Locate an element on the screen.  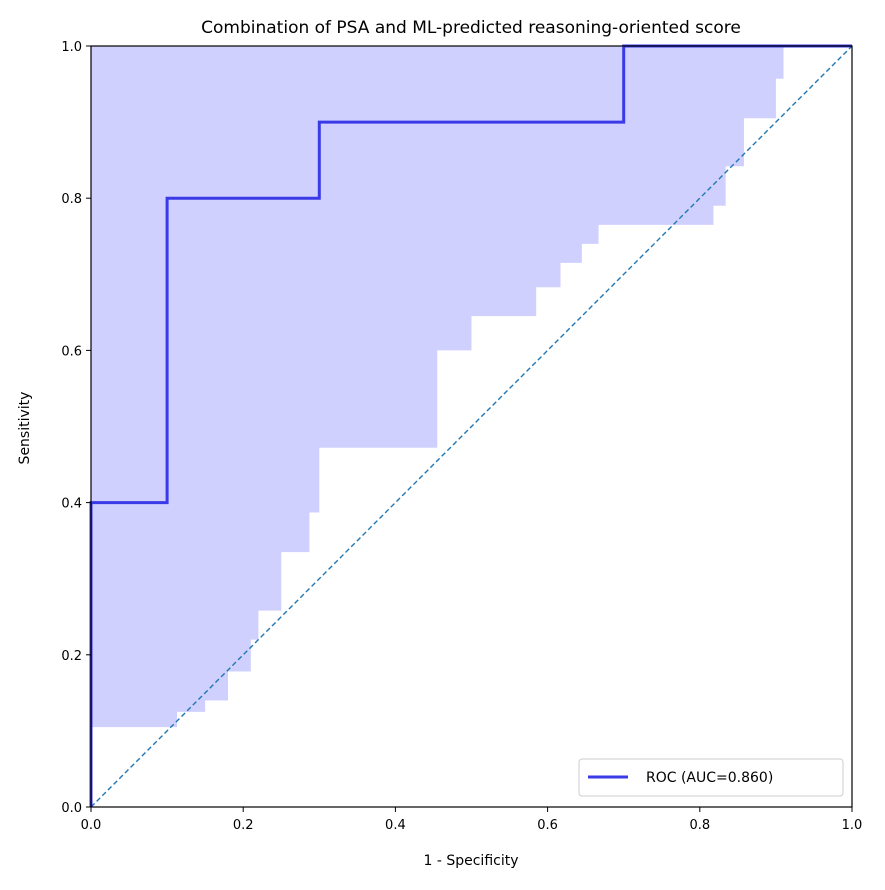
x-tick-label: 0.0 is located at coordinates (91, 825).